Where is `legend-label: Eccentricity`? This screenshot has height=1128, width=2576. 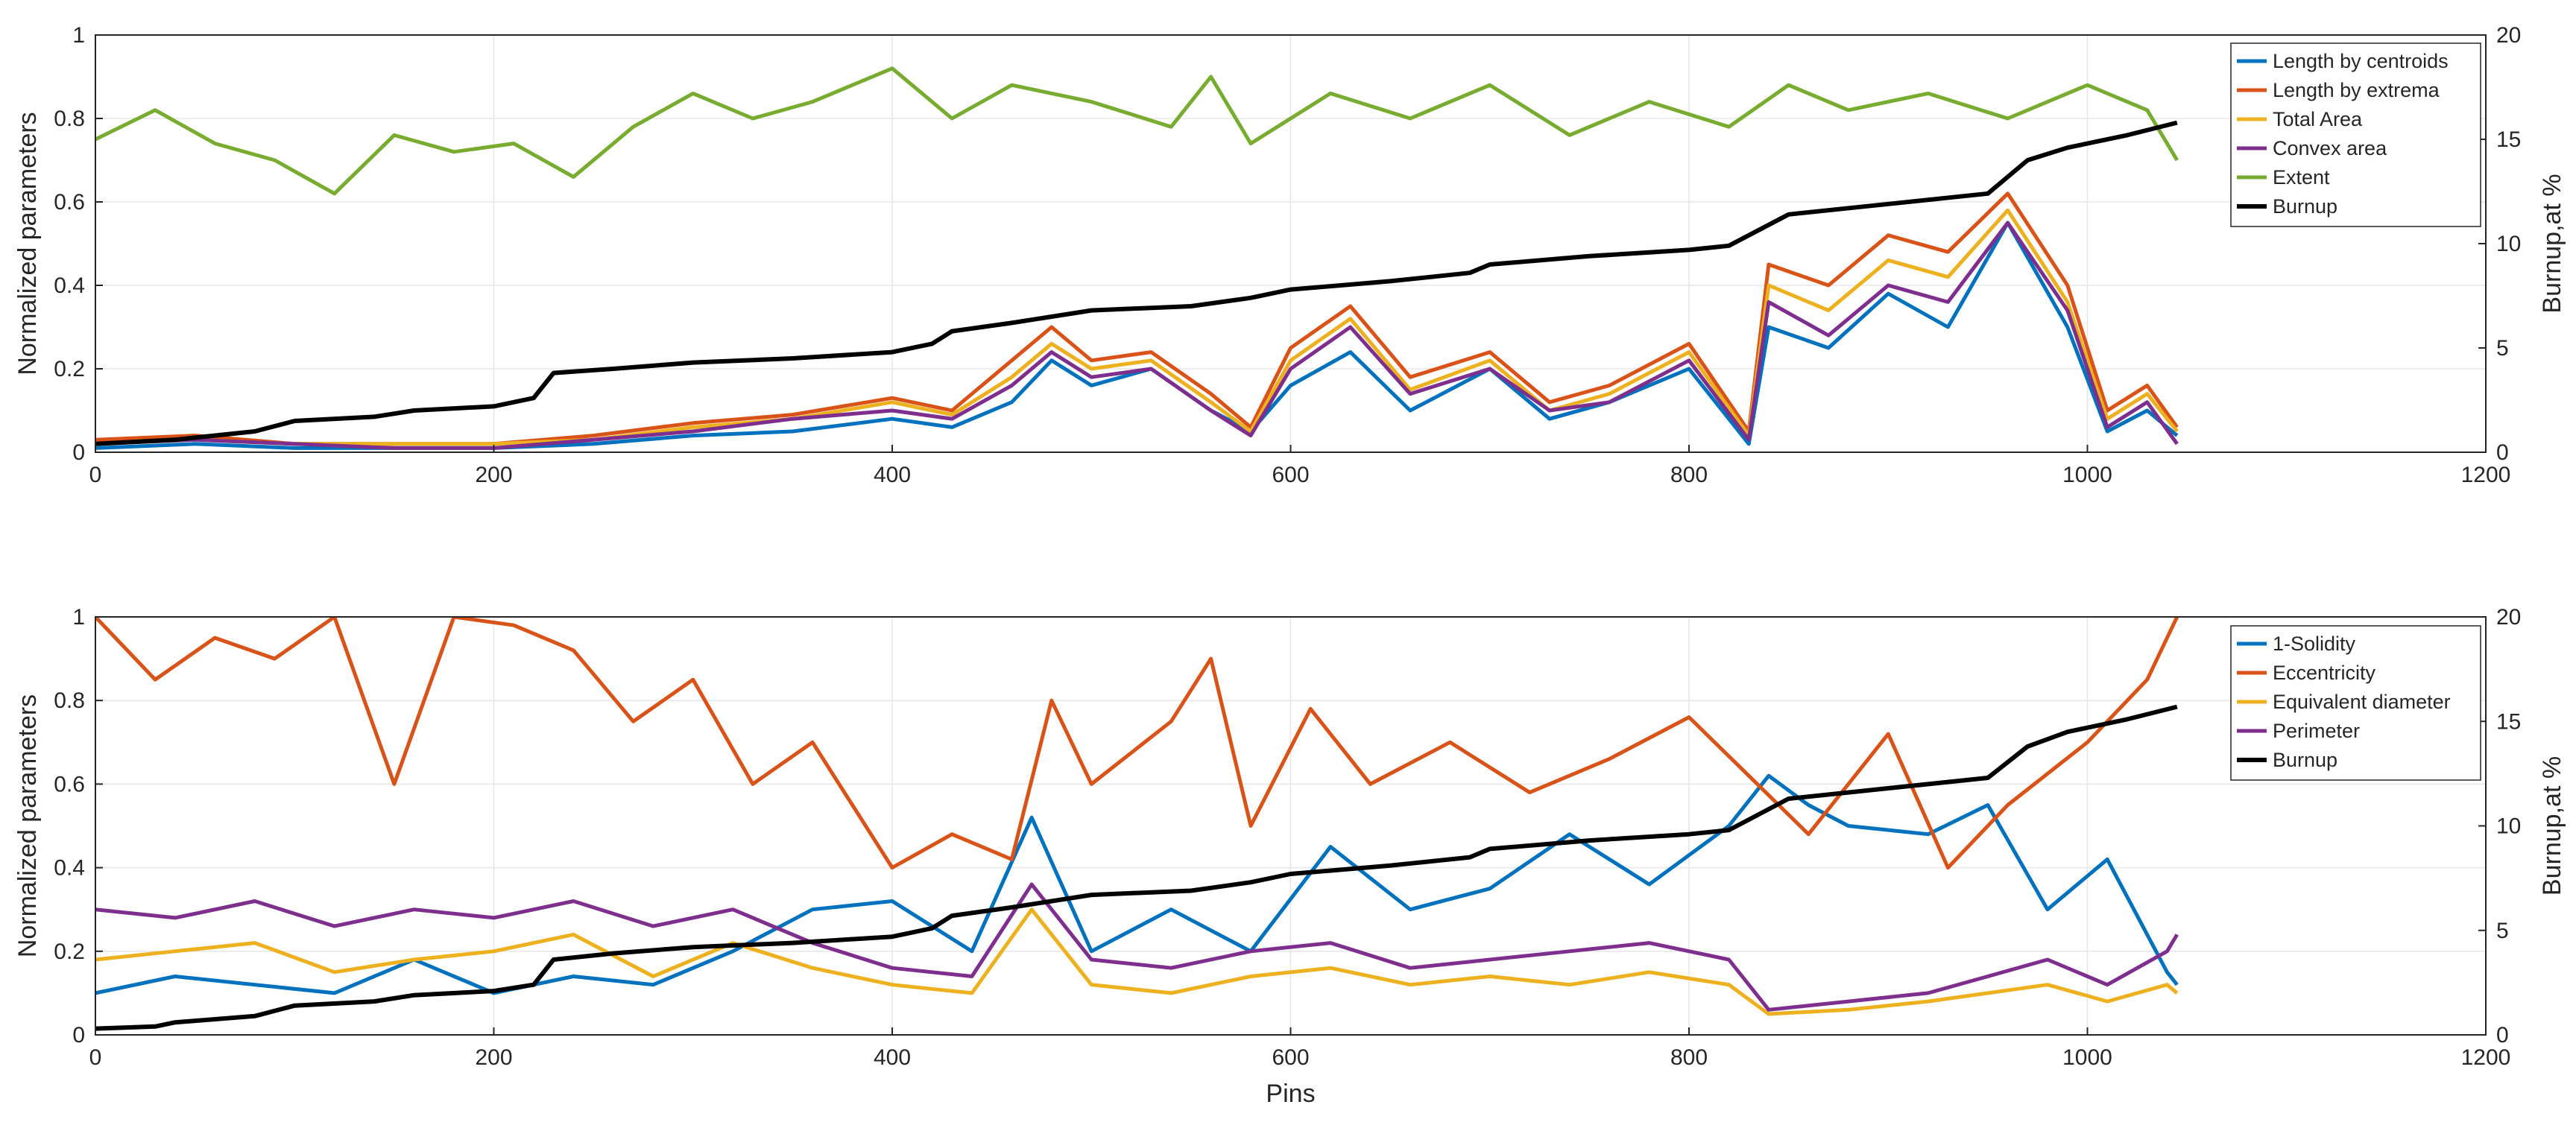
legend-label: Eccentricity is located at coordinates (2324, 673).